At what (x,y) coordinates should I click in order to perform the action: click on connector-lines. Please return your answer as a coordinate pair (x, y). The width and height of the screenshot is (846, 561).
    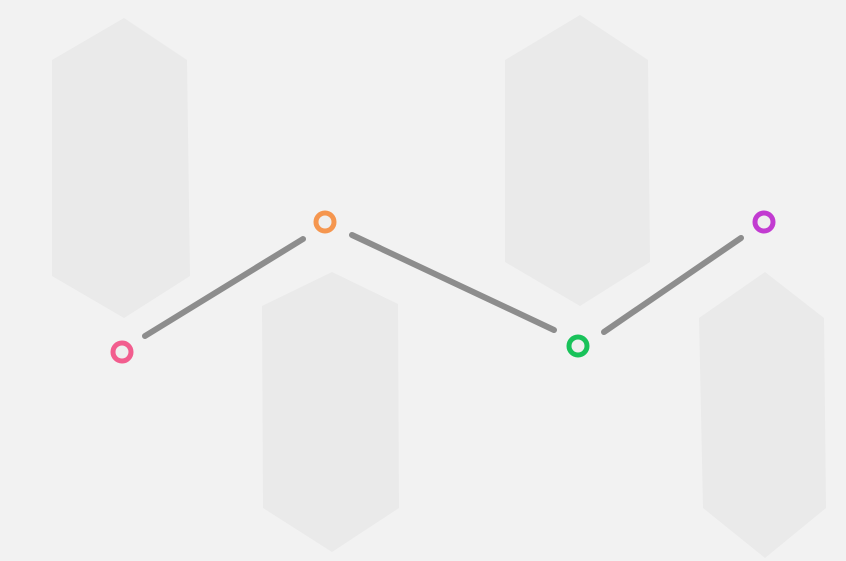
    Looking at the image, I should click on (443, 285).